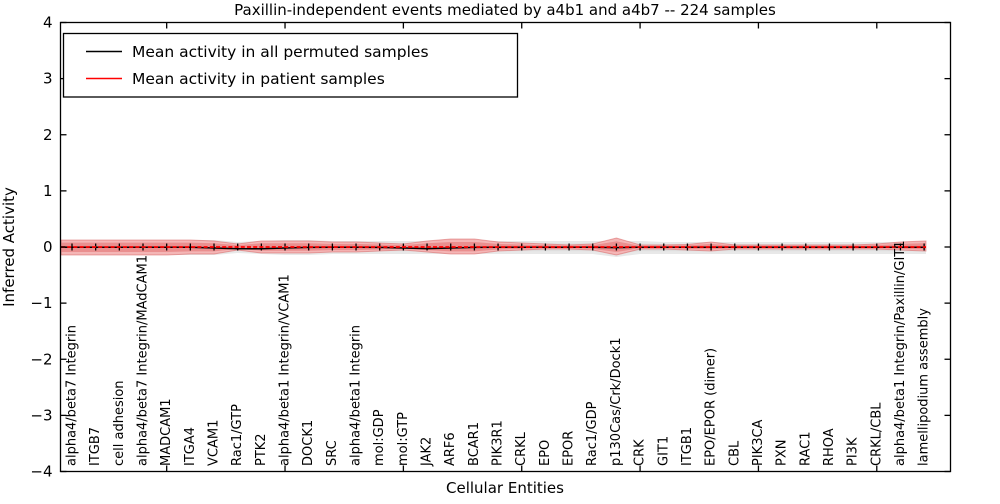 Image resolution: width=1000 pixels, height=504 pixels. Describe the element at coordinates (505, 488) in the screenshot. I see `x-axis-label: Cellular Entities` at that location.